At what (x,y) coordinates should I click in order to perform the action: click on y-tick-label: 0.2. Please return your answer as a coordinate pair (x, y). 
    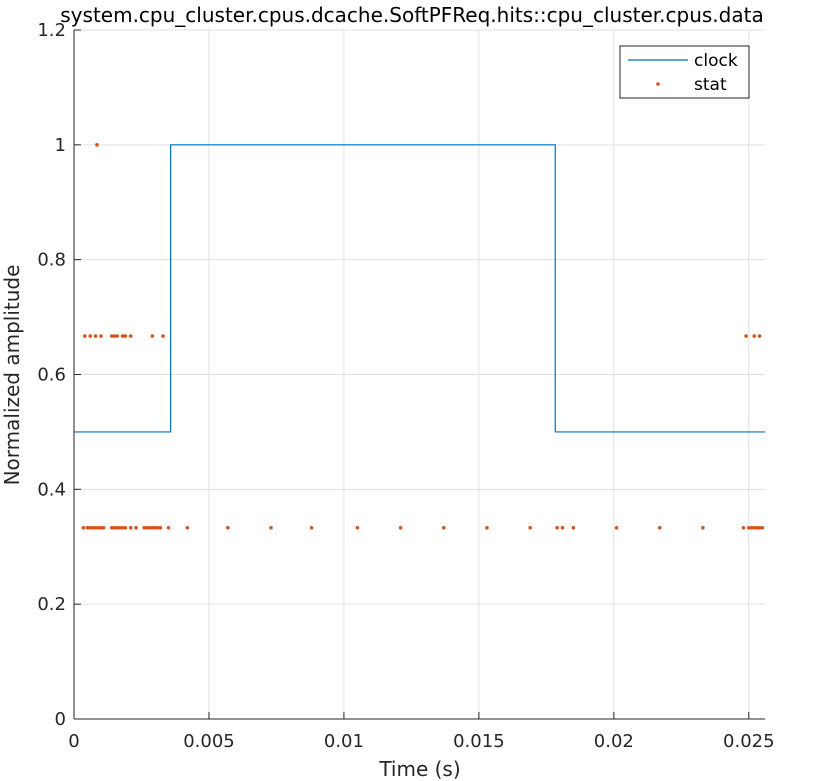
    Looking at the image, I should click on (51, 604).